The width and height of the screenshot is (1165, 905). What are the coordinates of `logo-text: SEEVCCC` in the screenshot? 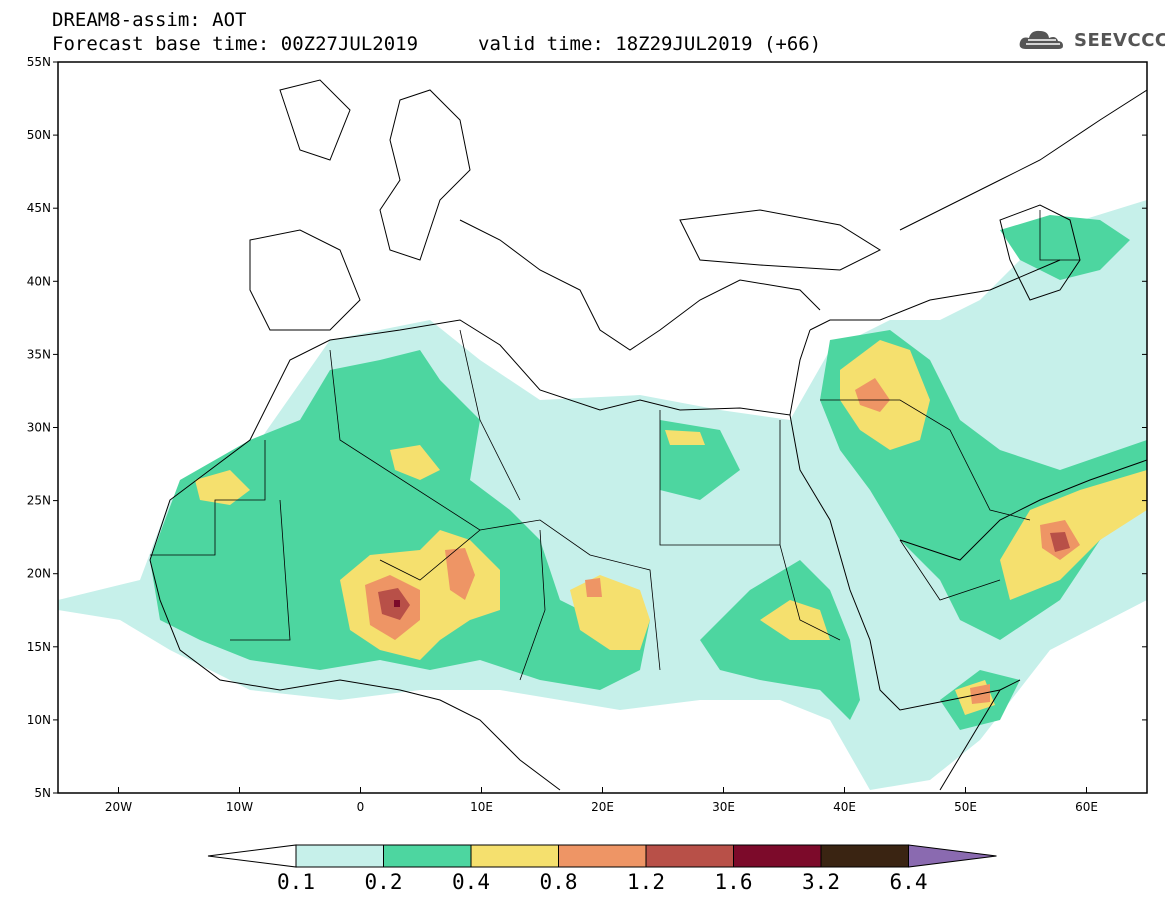 It's located at (1119, 40).